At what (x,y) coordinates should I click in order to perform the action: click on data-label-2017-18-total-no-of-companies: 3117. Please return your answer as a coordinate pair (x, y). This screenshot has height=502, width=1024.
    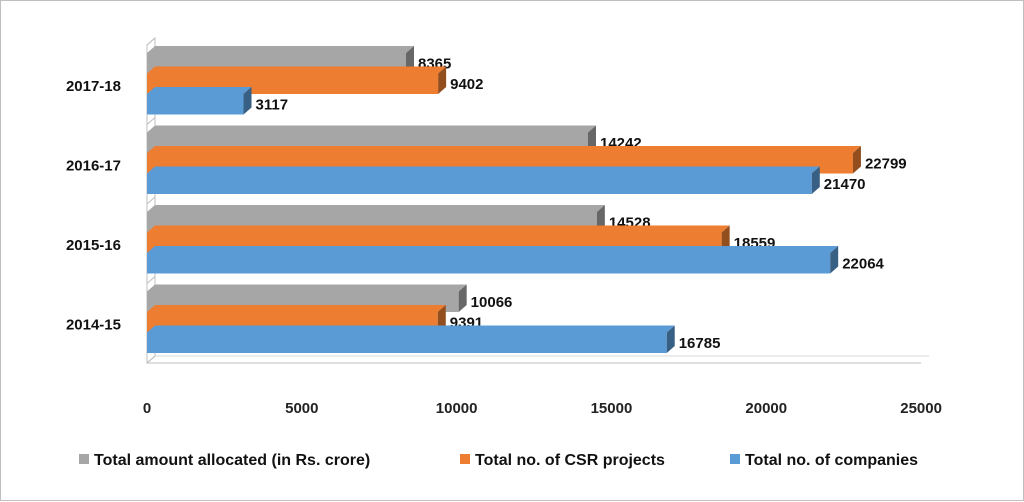
    Looking at the image, I should click on (272, 104).